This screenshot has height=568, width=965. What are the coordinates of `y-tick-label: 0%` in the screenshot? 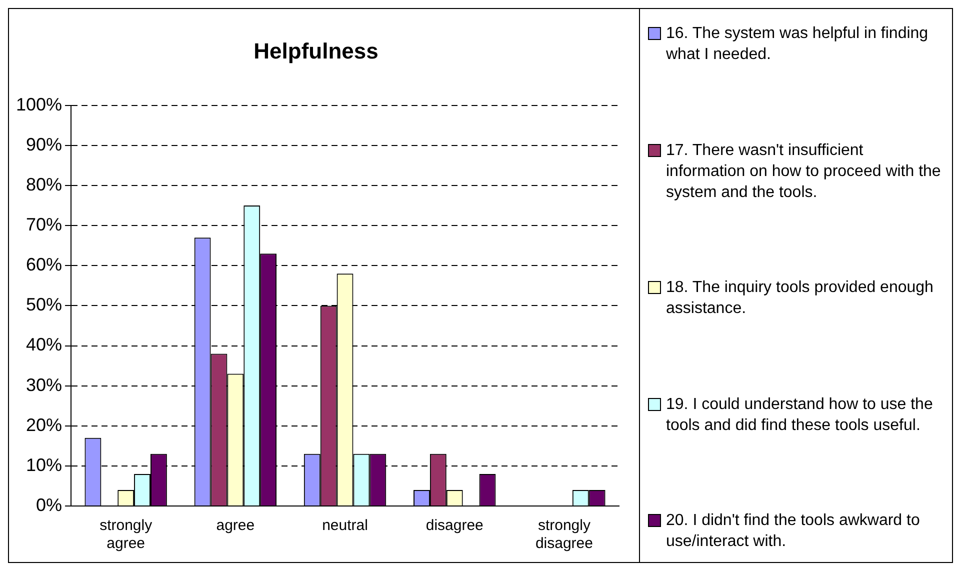 It's located at (49, 504).